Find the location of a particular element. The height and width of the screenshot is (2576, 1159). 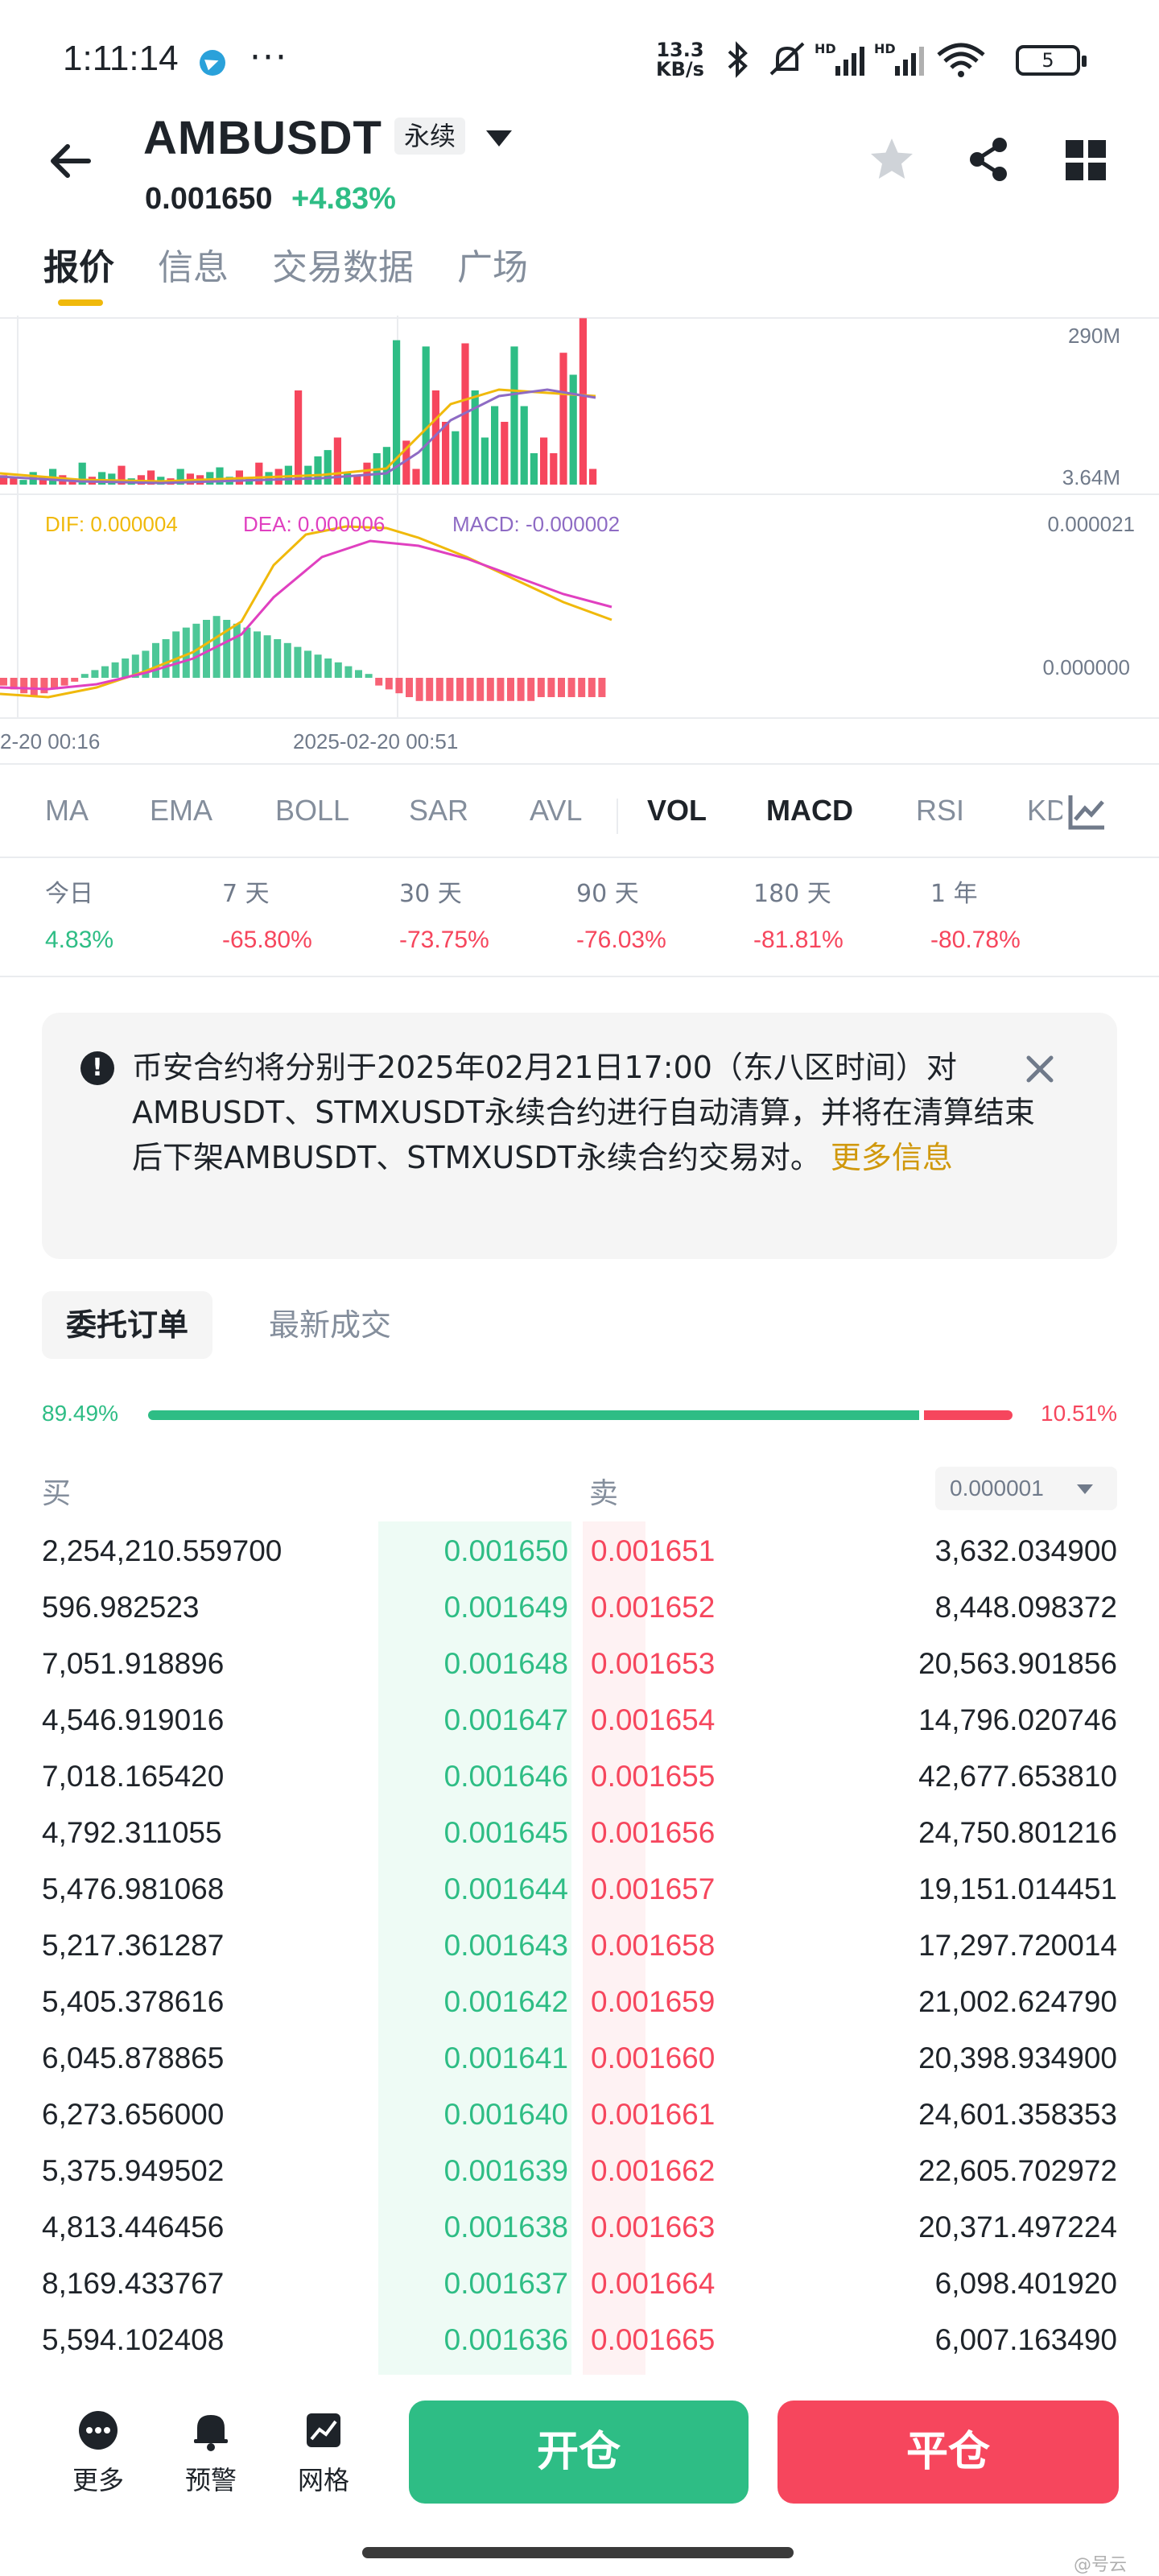

order-book-row: 596.982523 0.001649 0.001652 8,448.098372 is located at coordinates (579, 1612).